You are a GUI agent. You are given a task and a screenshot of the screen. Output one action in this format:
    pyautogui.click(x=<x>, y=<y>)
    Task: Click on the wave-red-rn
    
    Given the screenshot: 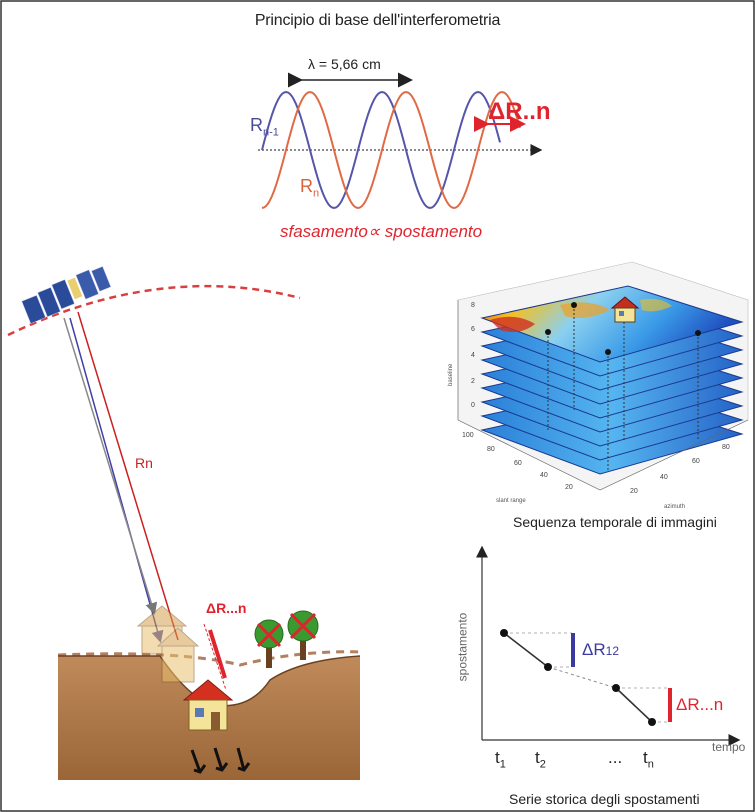 What is the action you would take?
    pyautogui.click(x=391, y=150)
    